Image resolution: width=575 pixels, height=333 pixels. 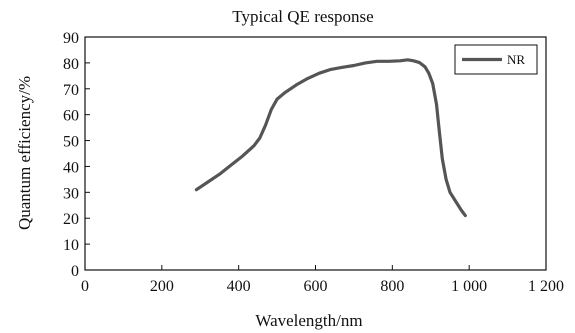 I want to click on y-tick-label: 80, so click(x=71, y=64).